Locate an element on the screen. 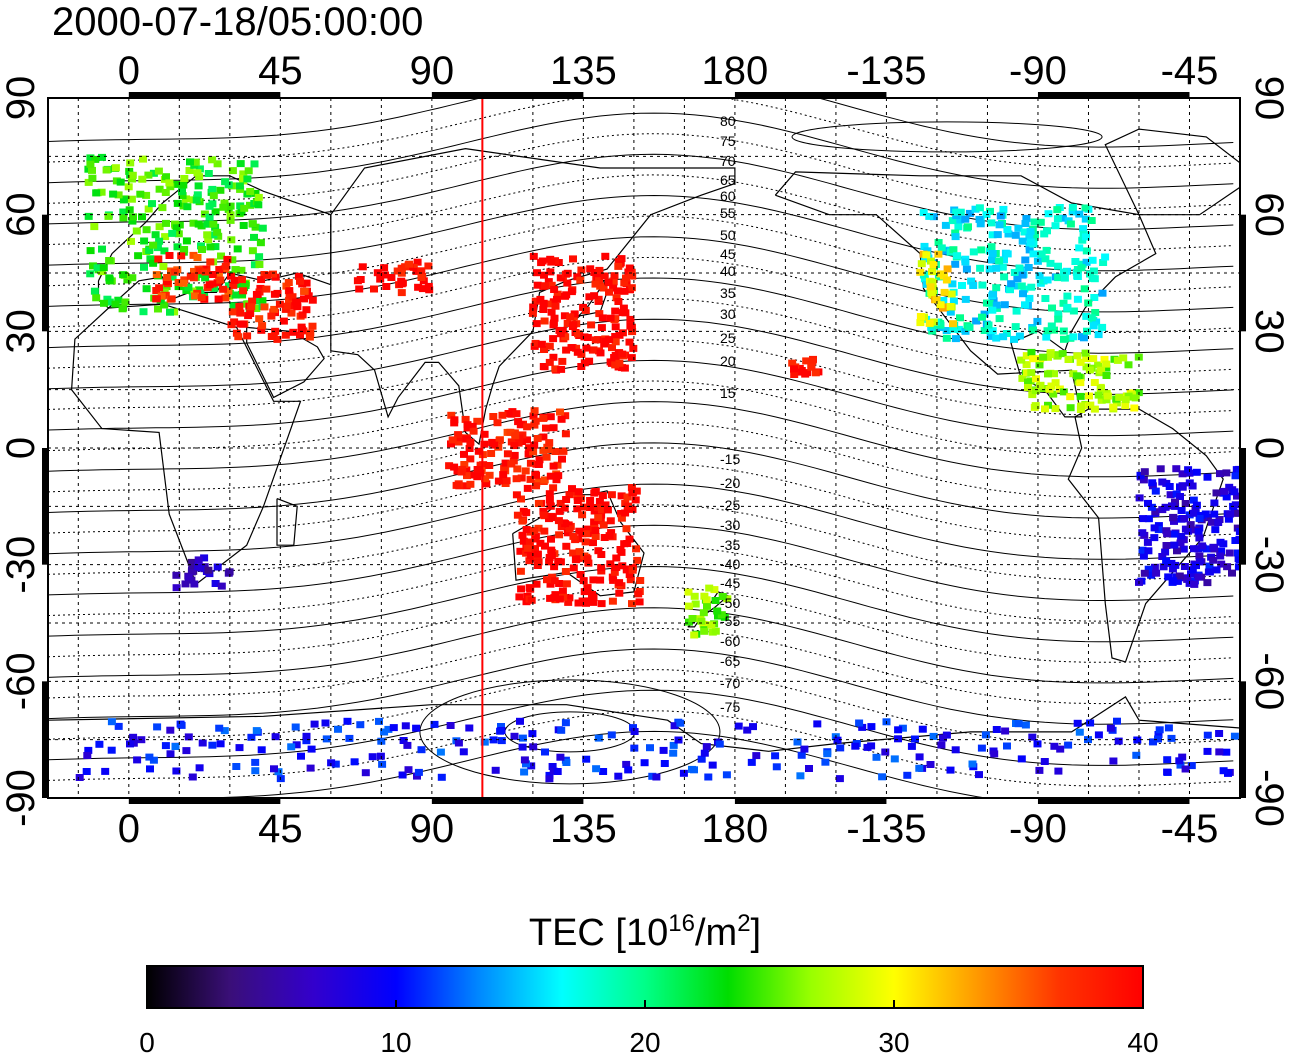  lon-tick-label-bottom: -90 is located at coordinates (1038, 829).